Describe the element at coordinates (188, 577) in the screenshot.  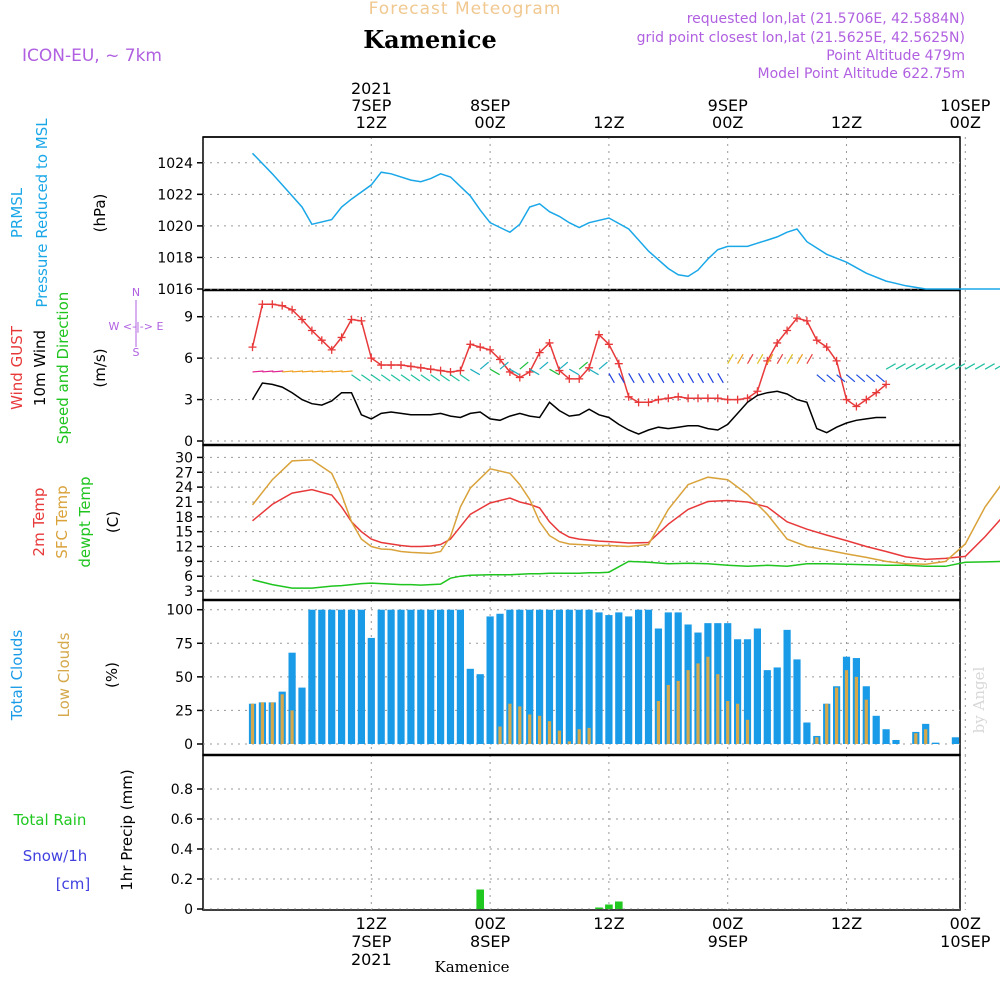
I see `ytick-label: 6` at that location.